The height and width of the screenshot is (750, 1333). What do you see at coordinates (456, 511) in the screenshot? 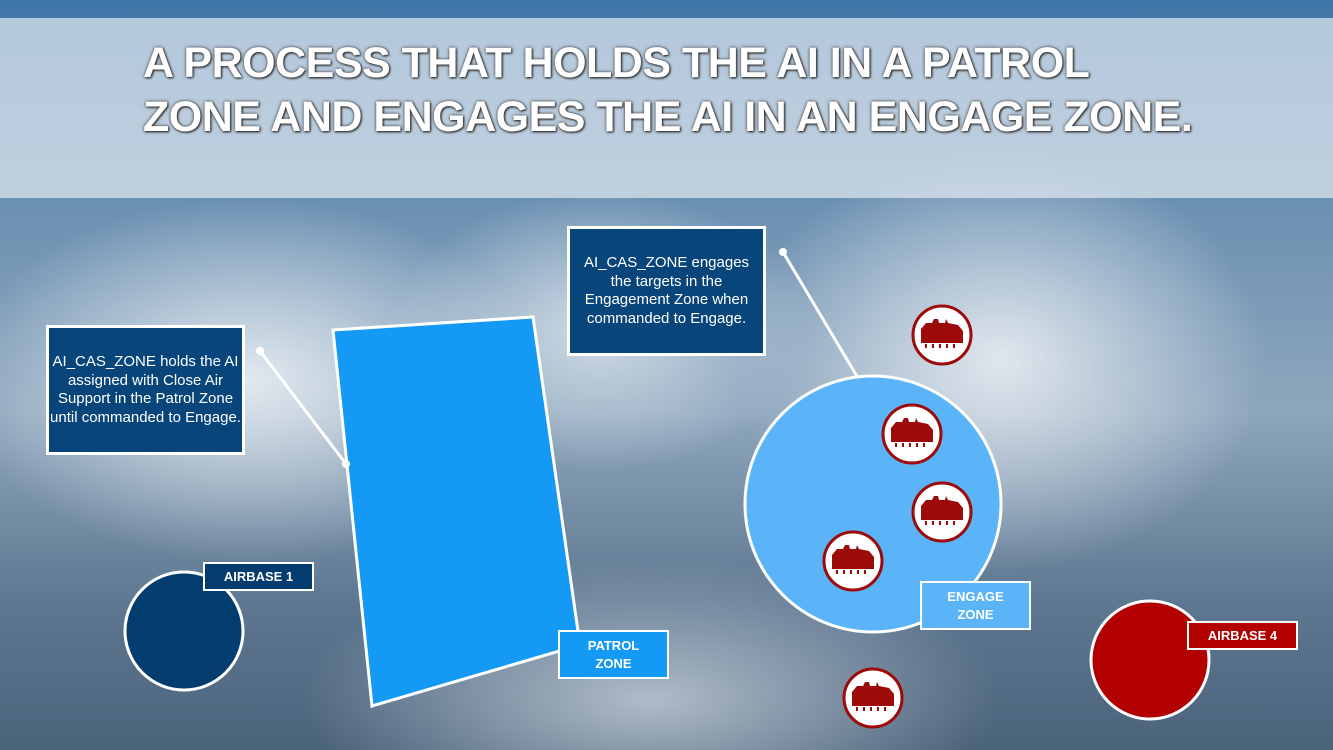
I see `patrol-zone` at bounding box center [456, 511].